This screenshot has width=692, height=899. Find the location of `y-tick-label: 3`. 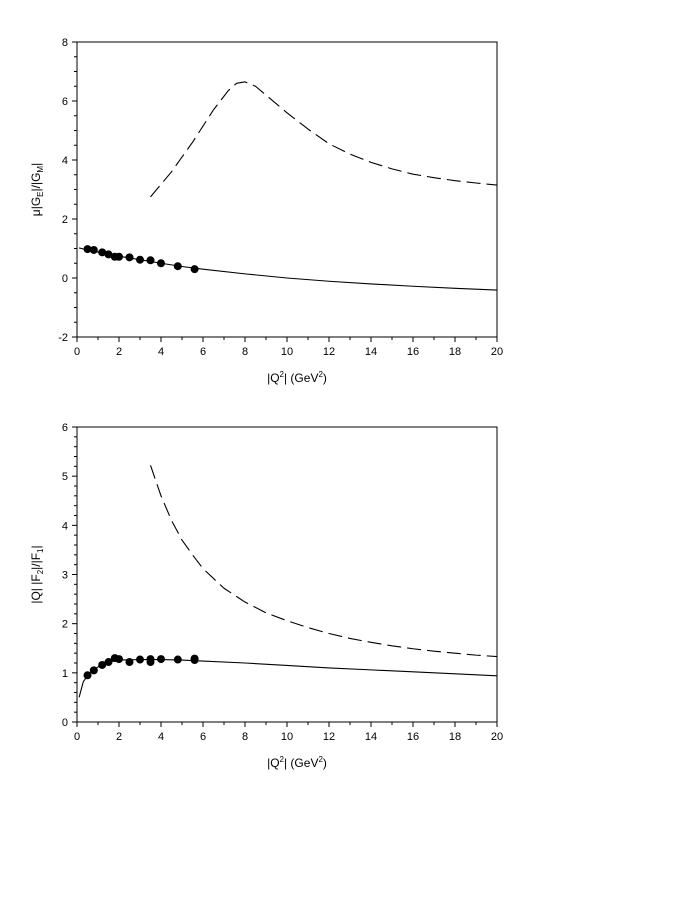

y-tick-label: 3 is located at coordinates (65, 576).